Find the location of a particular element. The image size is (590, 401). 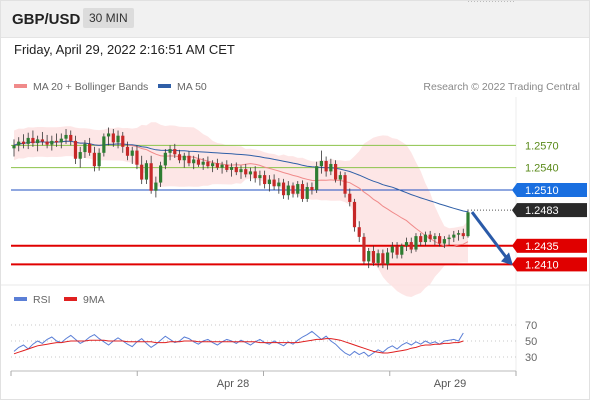

legend-9ma: 9MA is located at coordinates (84, 300).